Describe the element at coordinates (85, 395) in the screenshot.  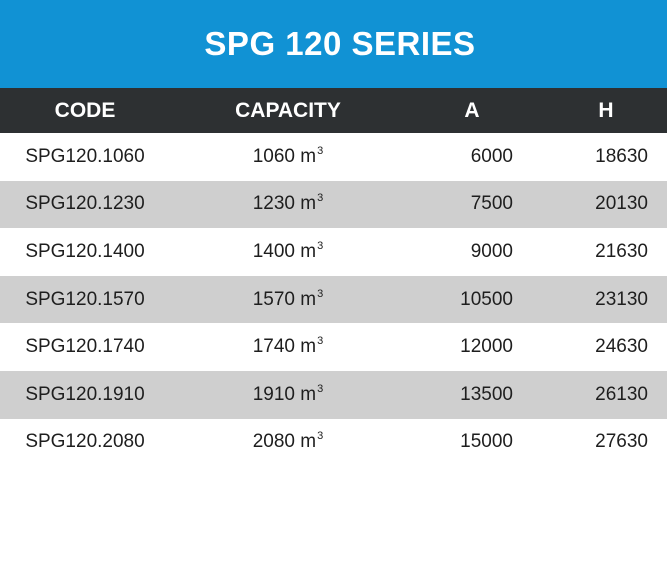
I see `cell-code: SPG120.1910` at that location.